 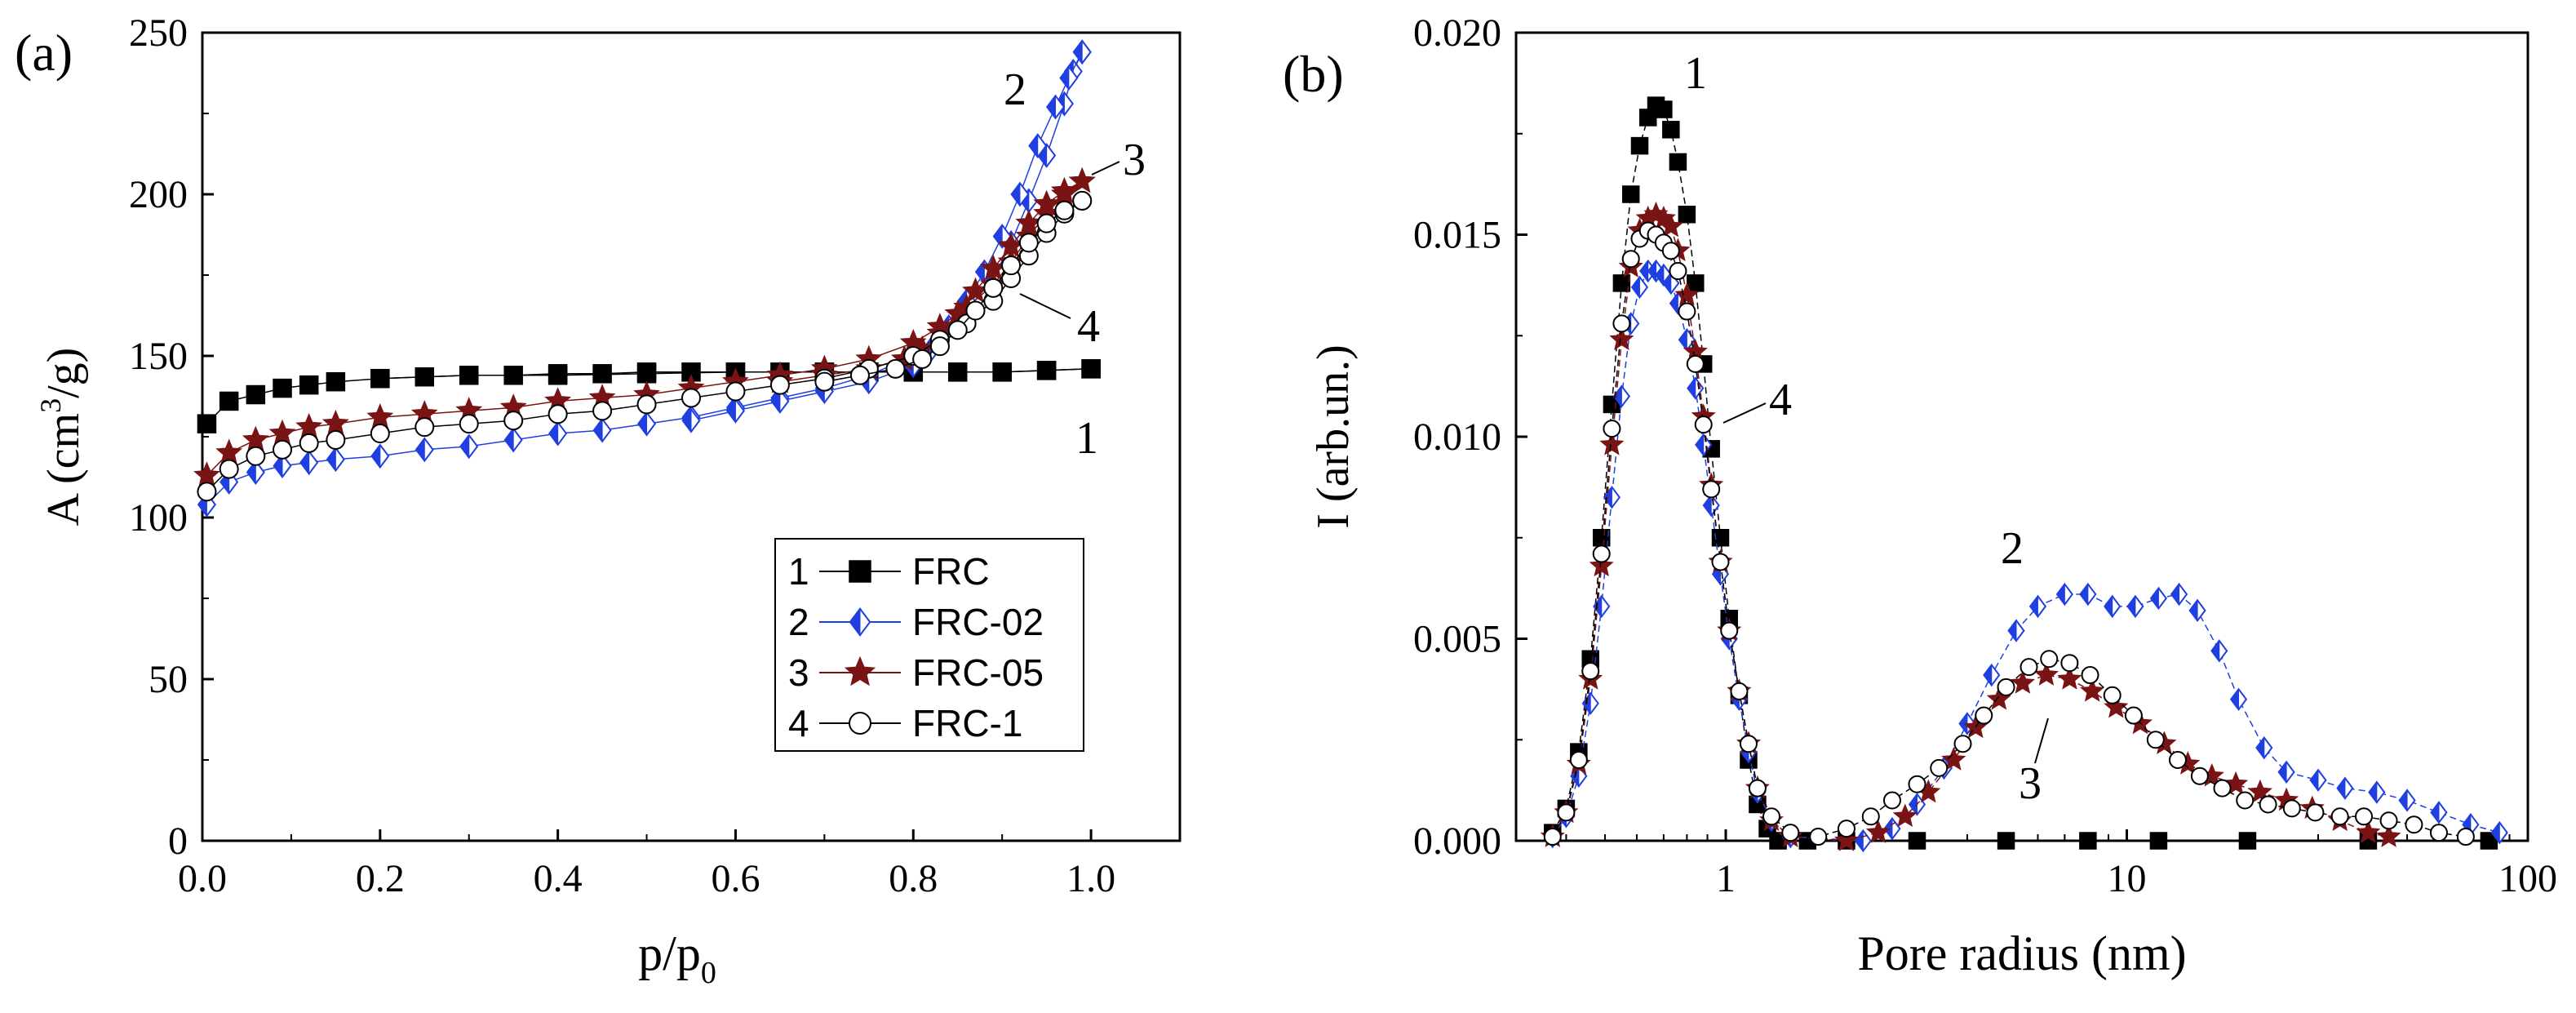 What do you see at coordinates (1457, 639) in the screenshot?
I see `y-tick-label-b: 0.005` at bounding box center [1457, 639].